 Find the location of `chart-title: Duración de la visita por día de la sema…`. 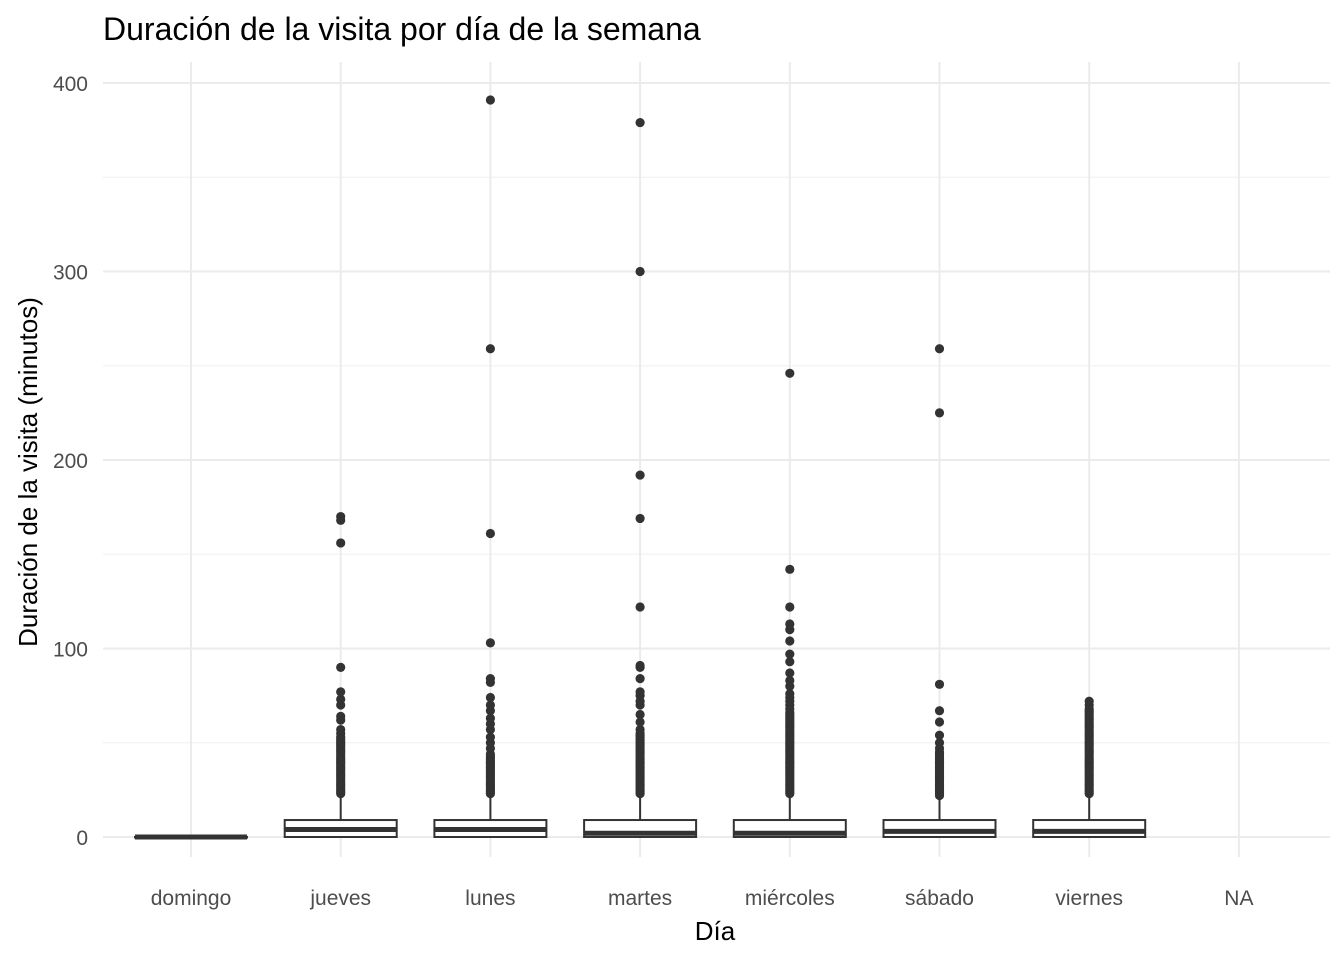

chart-title: Duración de la visita por día de la sema… is located at coordinates (402, 29).